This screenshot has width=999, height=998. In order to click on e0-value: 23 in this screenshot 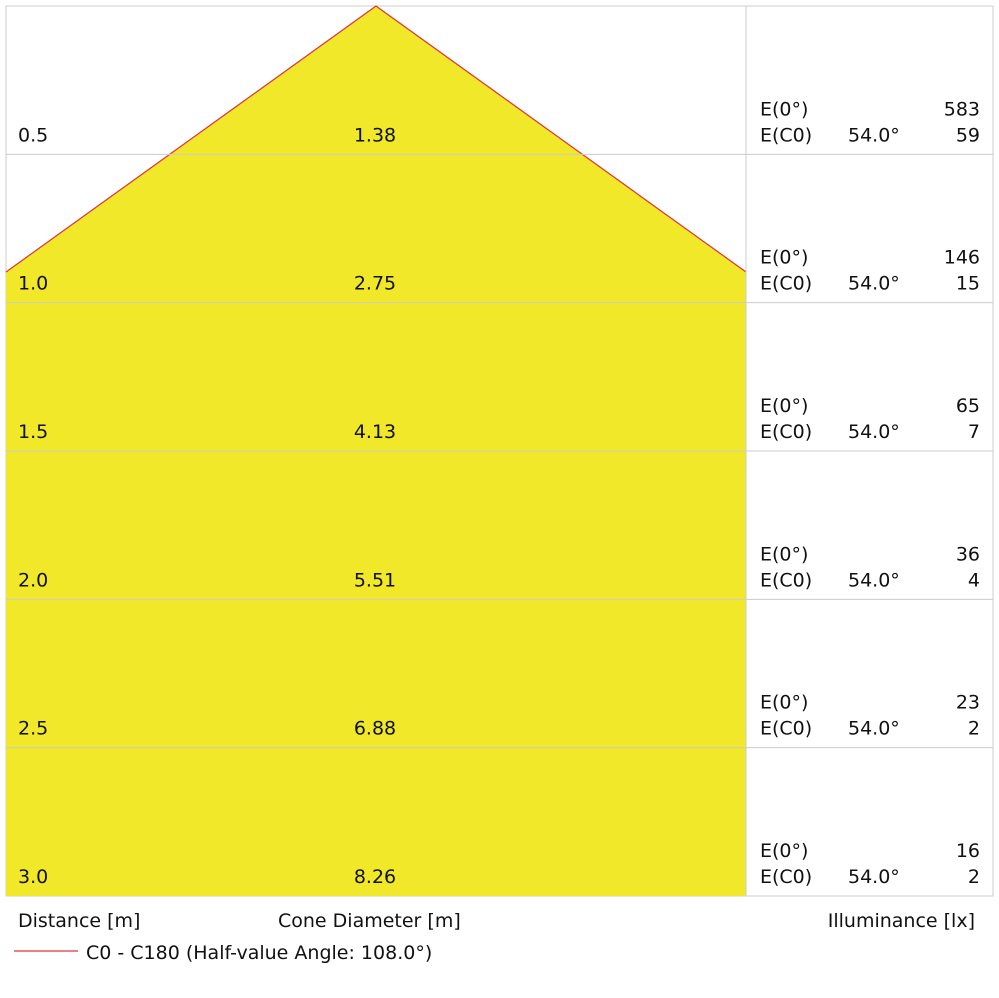, I will do `click(968, 703)`.